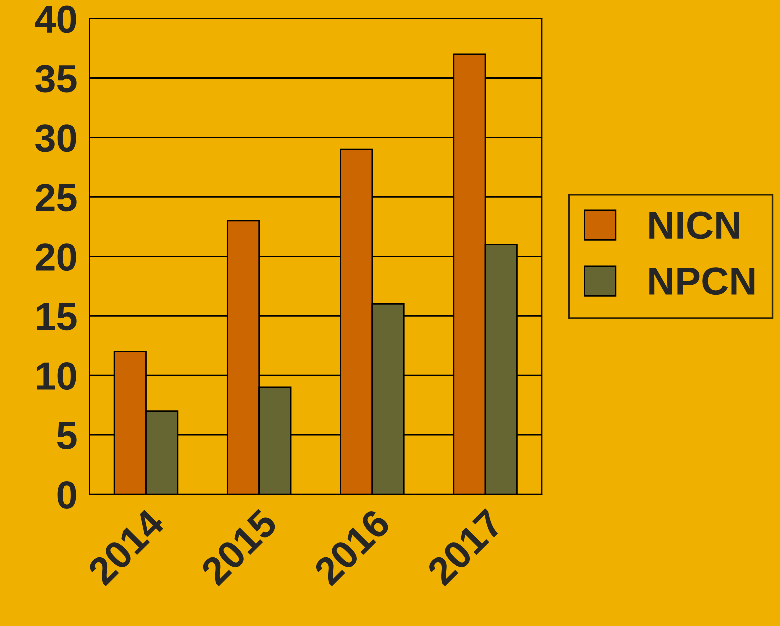  I want to click on y-tick-label: 35, so click(56, 79).